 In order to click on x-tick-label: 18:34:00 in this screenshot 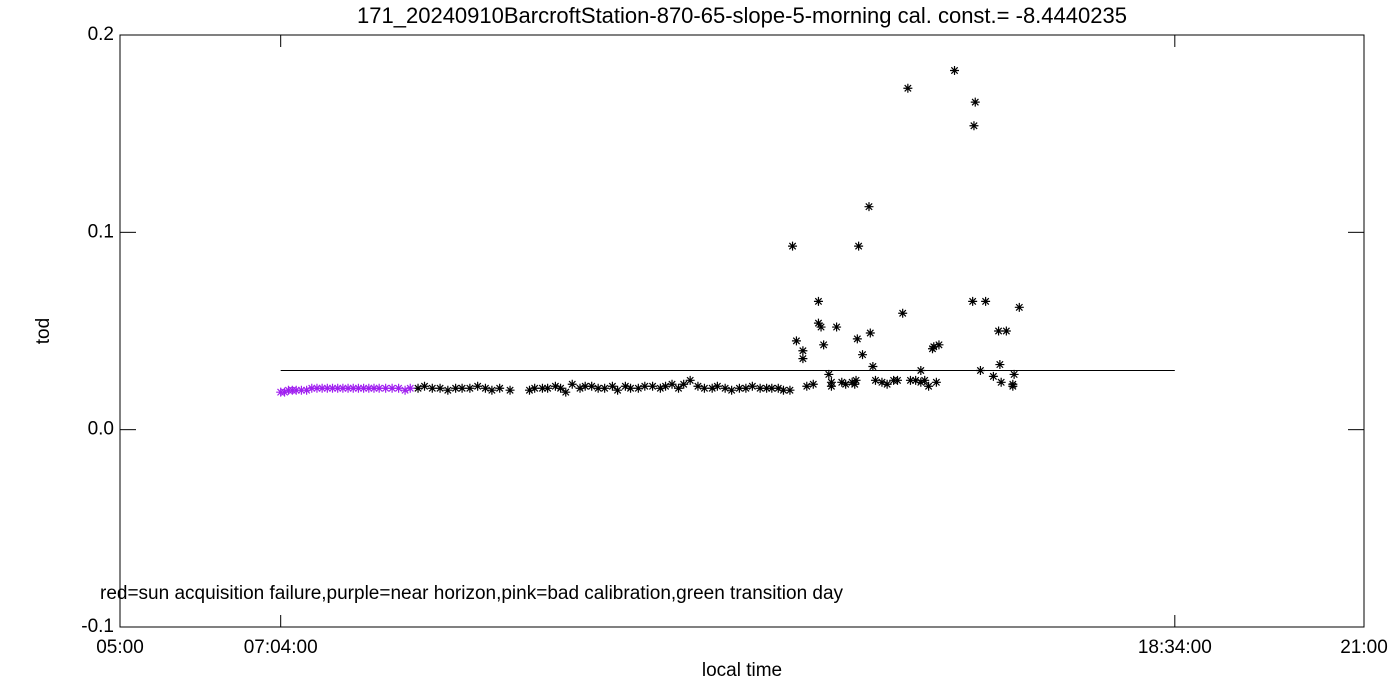, I will do `click(1175, 647)`.